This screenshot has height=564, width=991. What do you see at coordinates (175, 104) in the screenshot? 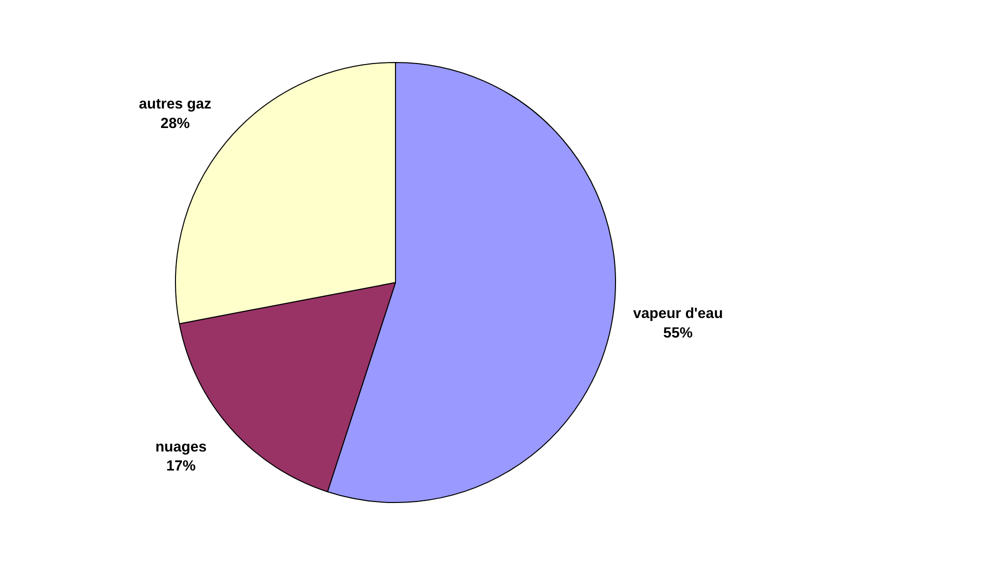
I see `slice-label: autres gaz` at bounding box center [175, 104].